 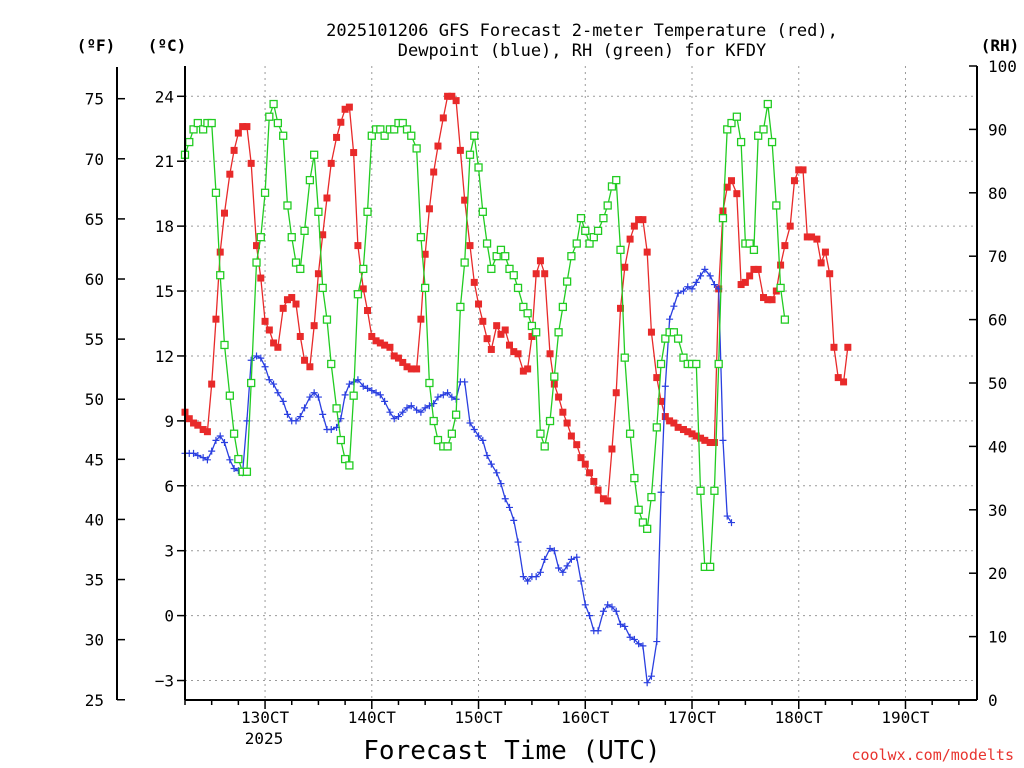 What do you see at coordinates (905, 717) in the screenshot?
I see `x-tick-label: 190CT` at bounding box center [905, 717].